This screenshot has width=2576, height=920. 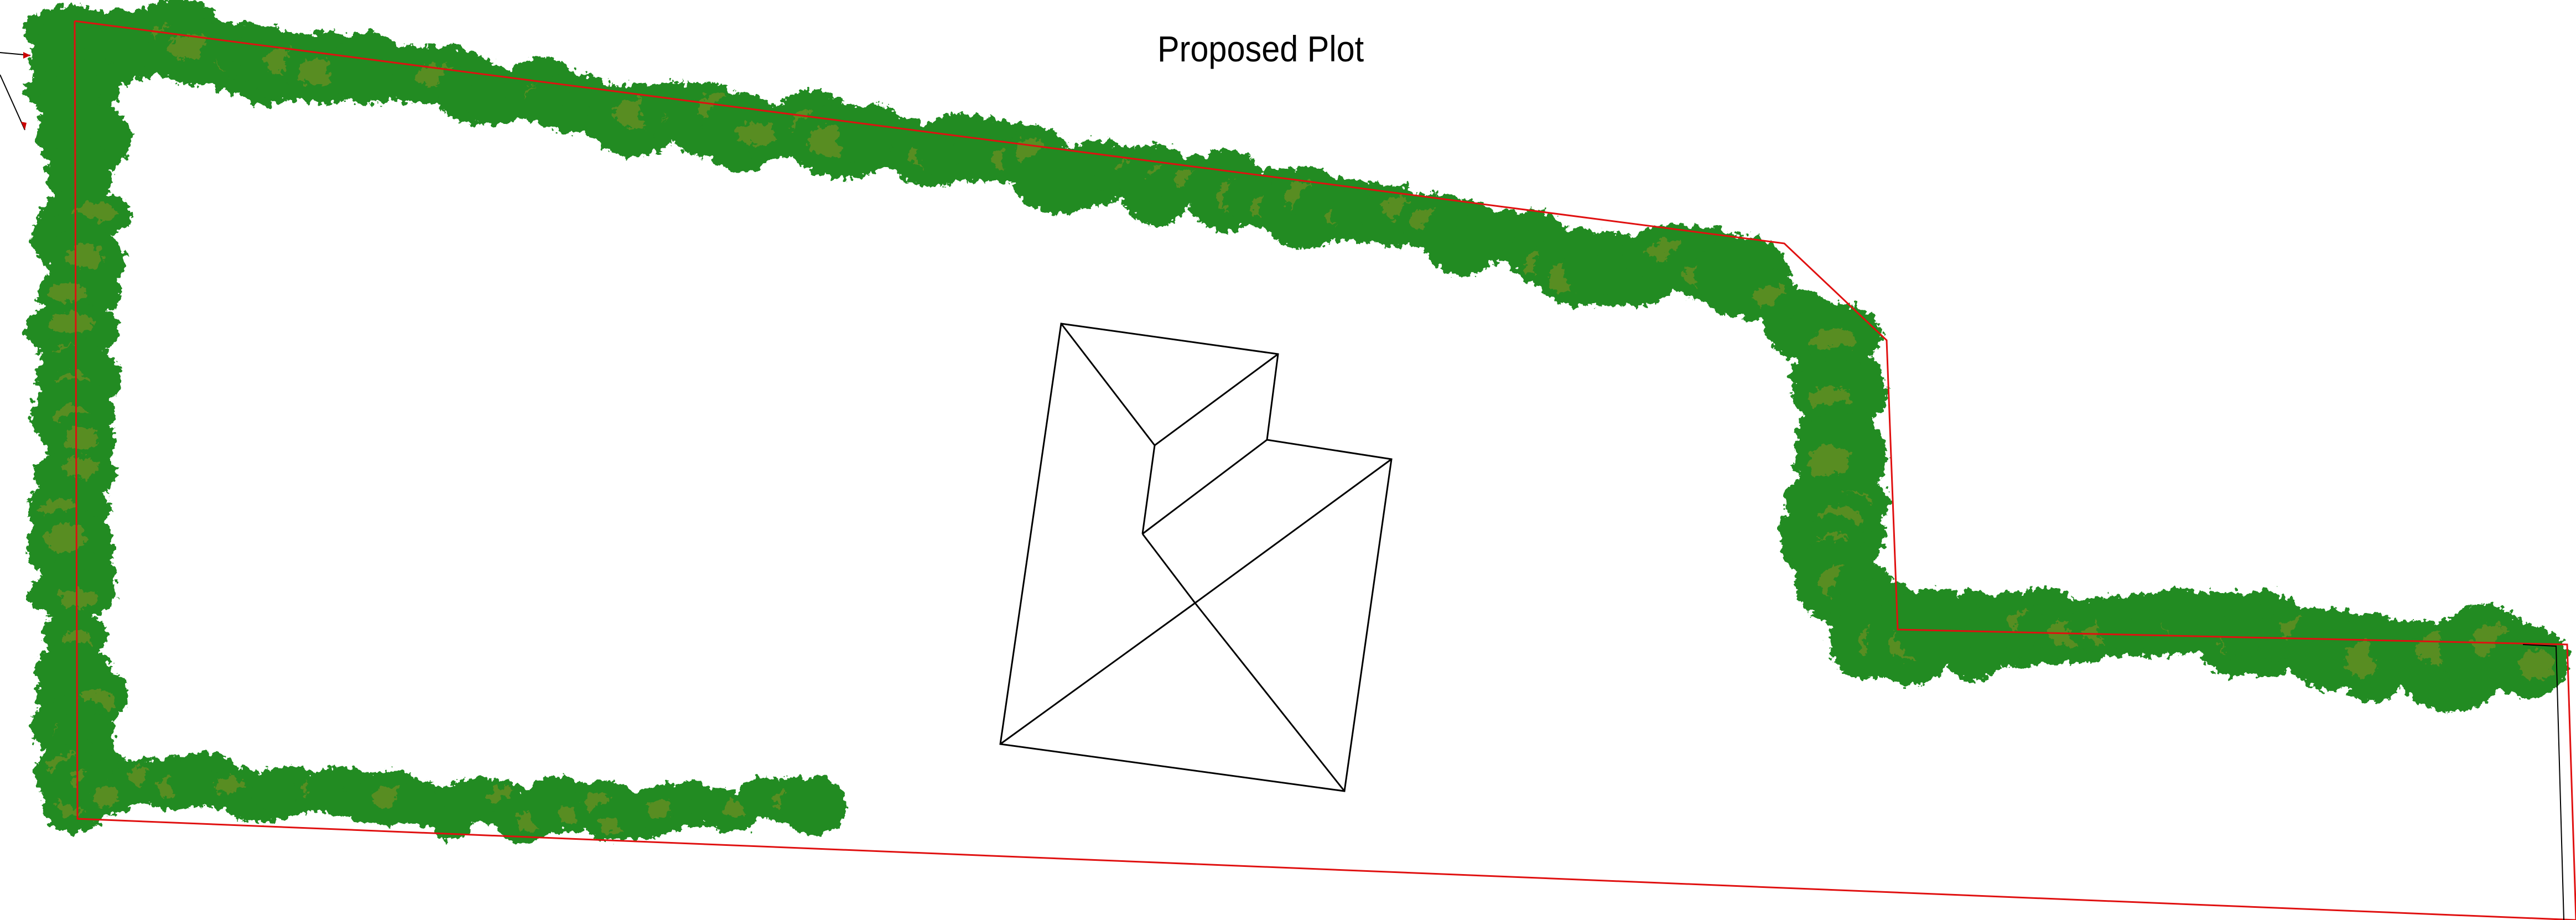 What do you see at coordinates (1260, 48) in the screenshot?
I see `plot-title: Proposed Plot` at bounding box center [1260, 48].